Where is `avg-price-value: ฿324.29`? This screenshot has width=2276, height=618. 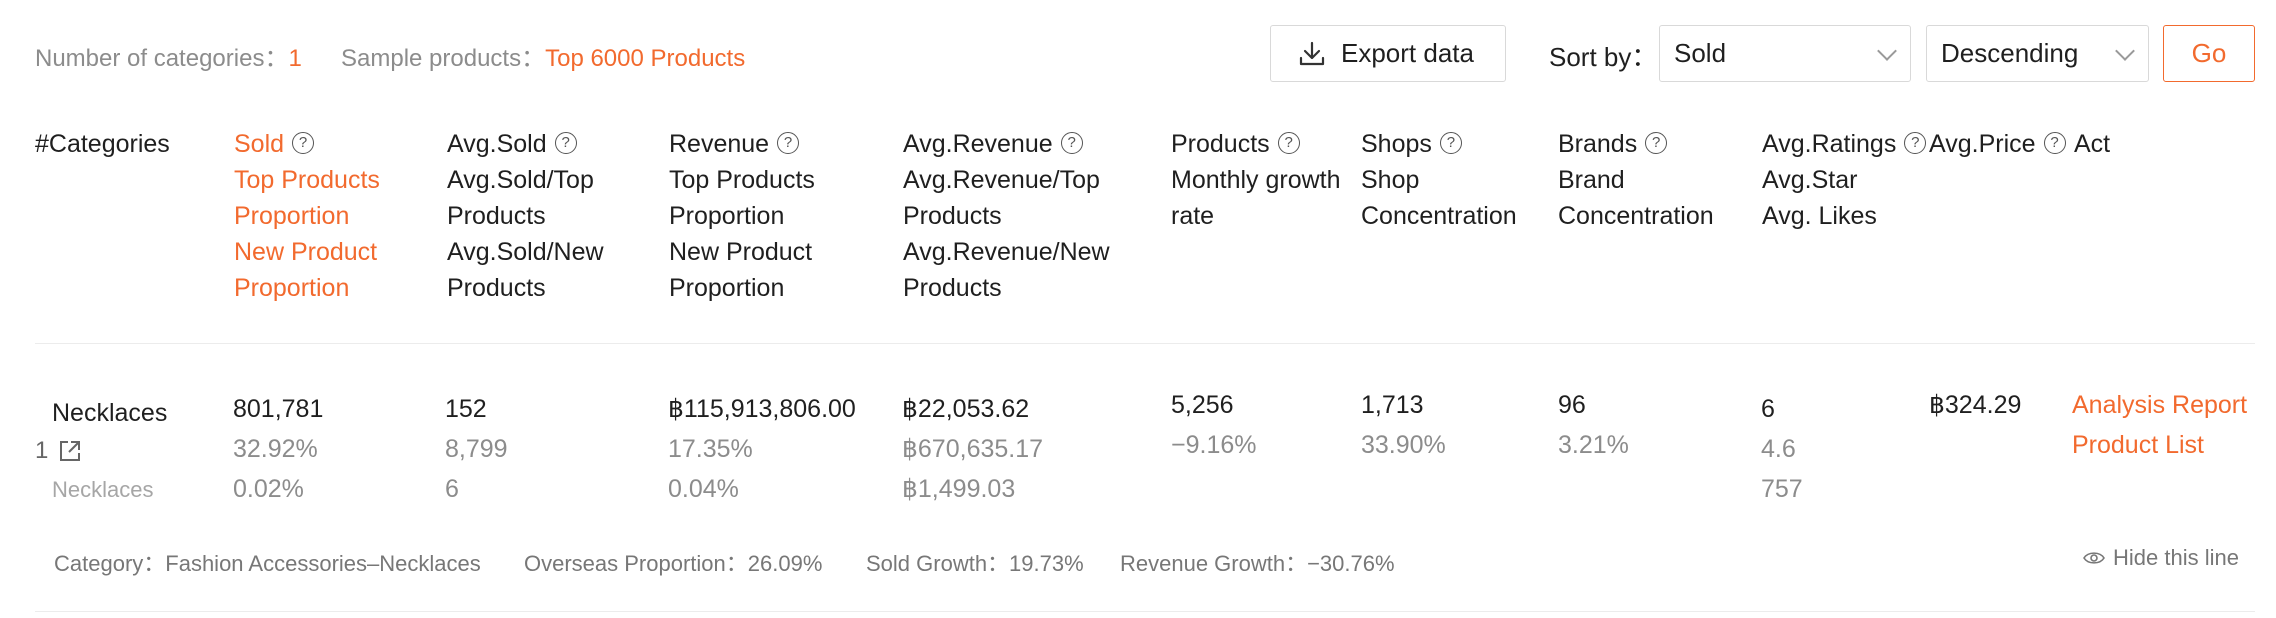
avg-price-value: ฿324.29 is located at coordinates (1975, 405).